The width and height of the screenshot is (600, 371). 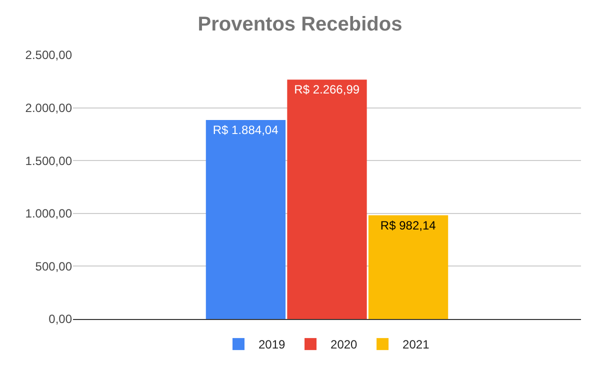 I want to click on y-tick-label: 500,00, so click(x=53, y=266).